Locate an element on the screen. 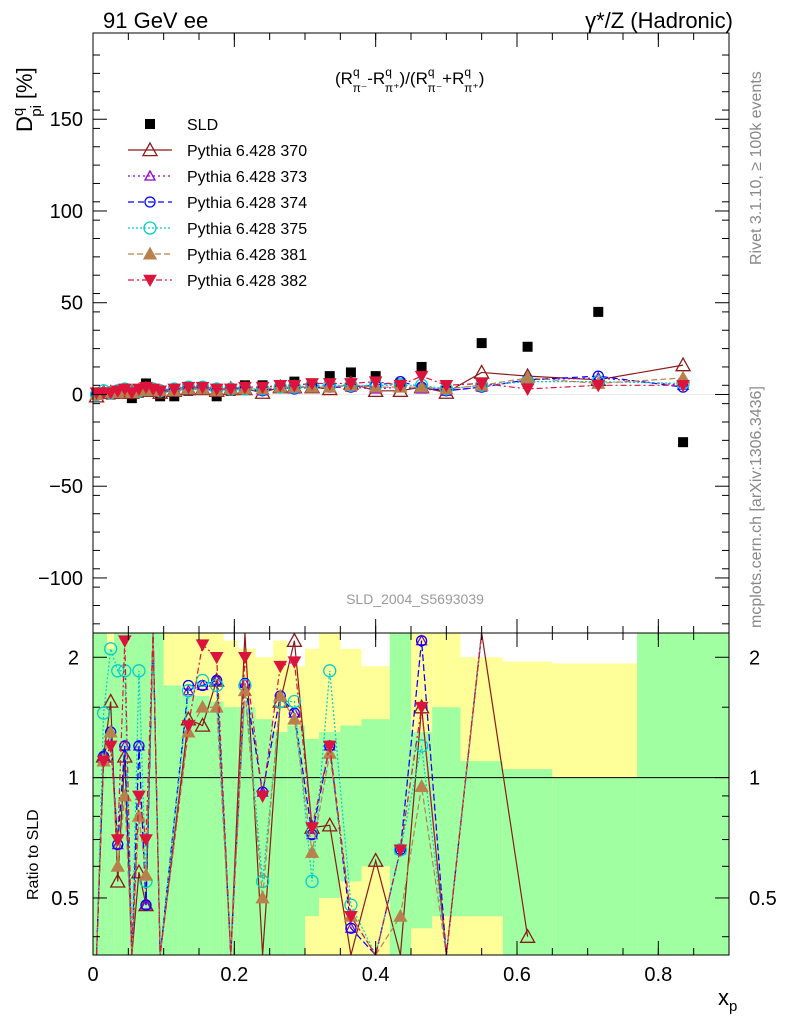  legend-entry: Pythia 6.428 382 is located at coordinates (217, 281).